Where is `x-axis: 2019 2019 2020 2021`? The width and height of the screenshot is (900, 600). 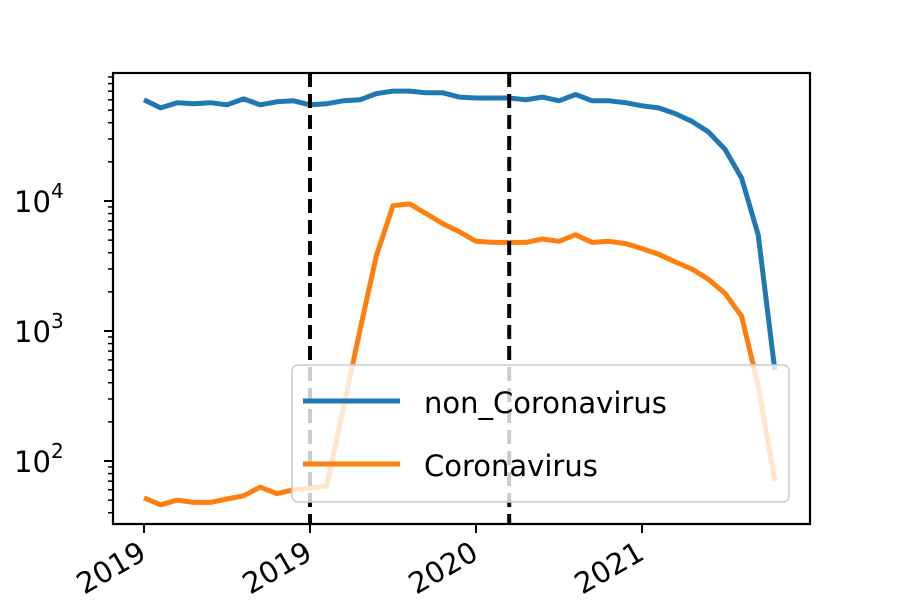
x-axis: 2019 2019 2020 2021 is located at coordinates (360, 562).